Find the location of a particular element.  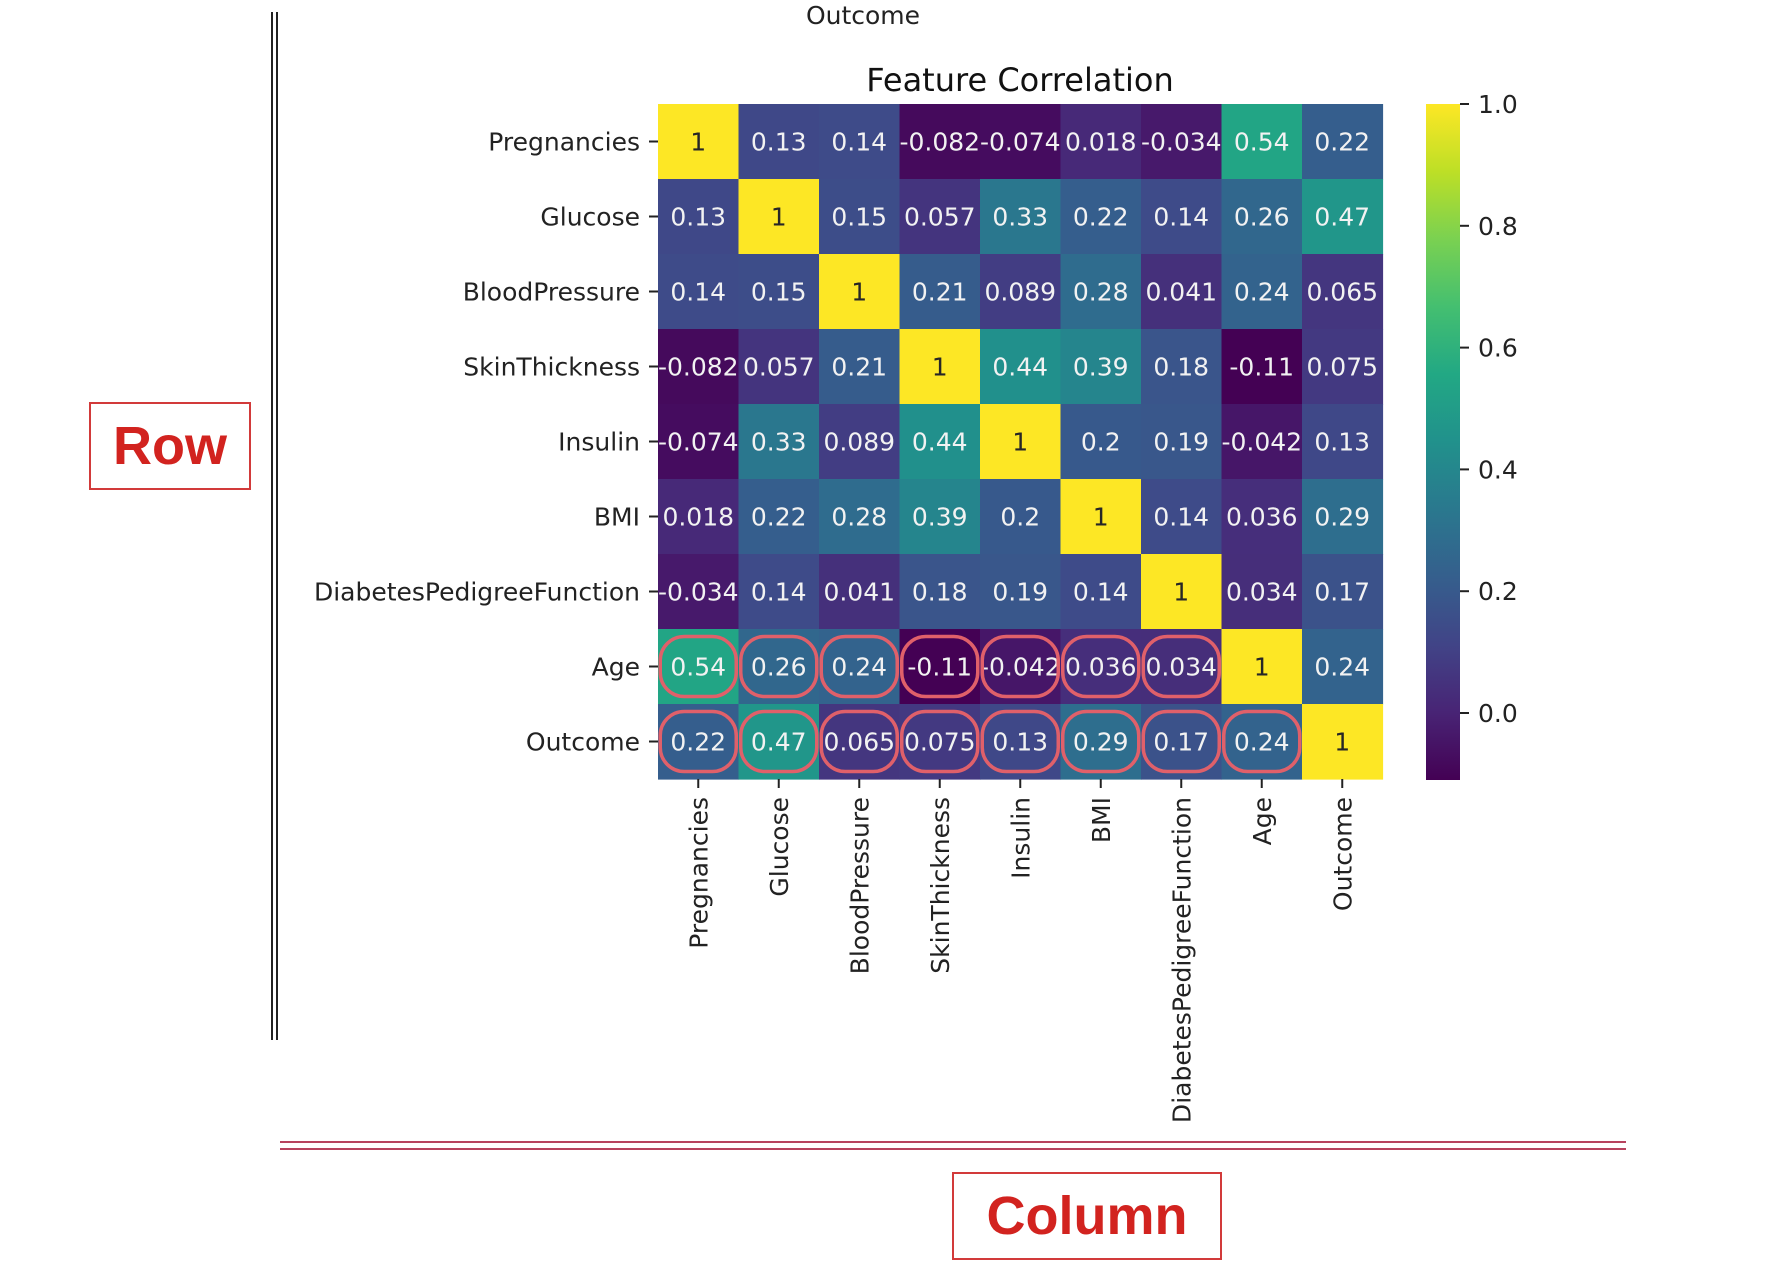

heatmap-cell-label: 0.19 is located at coordinates (1020, 592).